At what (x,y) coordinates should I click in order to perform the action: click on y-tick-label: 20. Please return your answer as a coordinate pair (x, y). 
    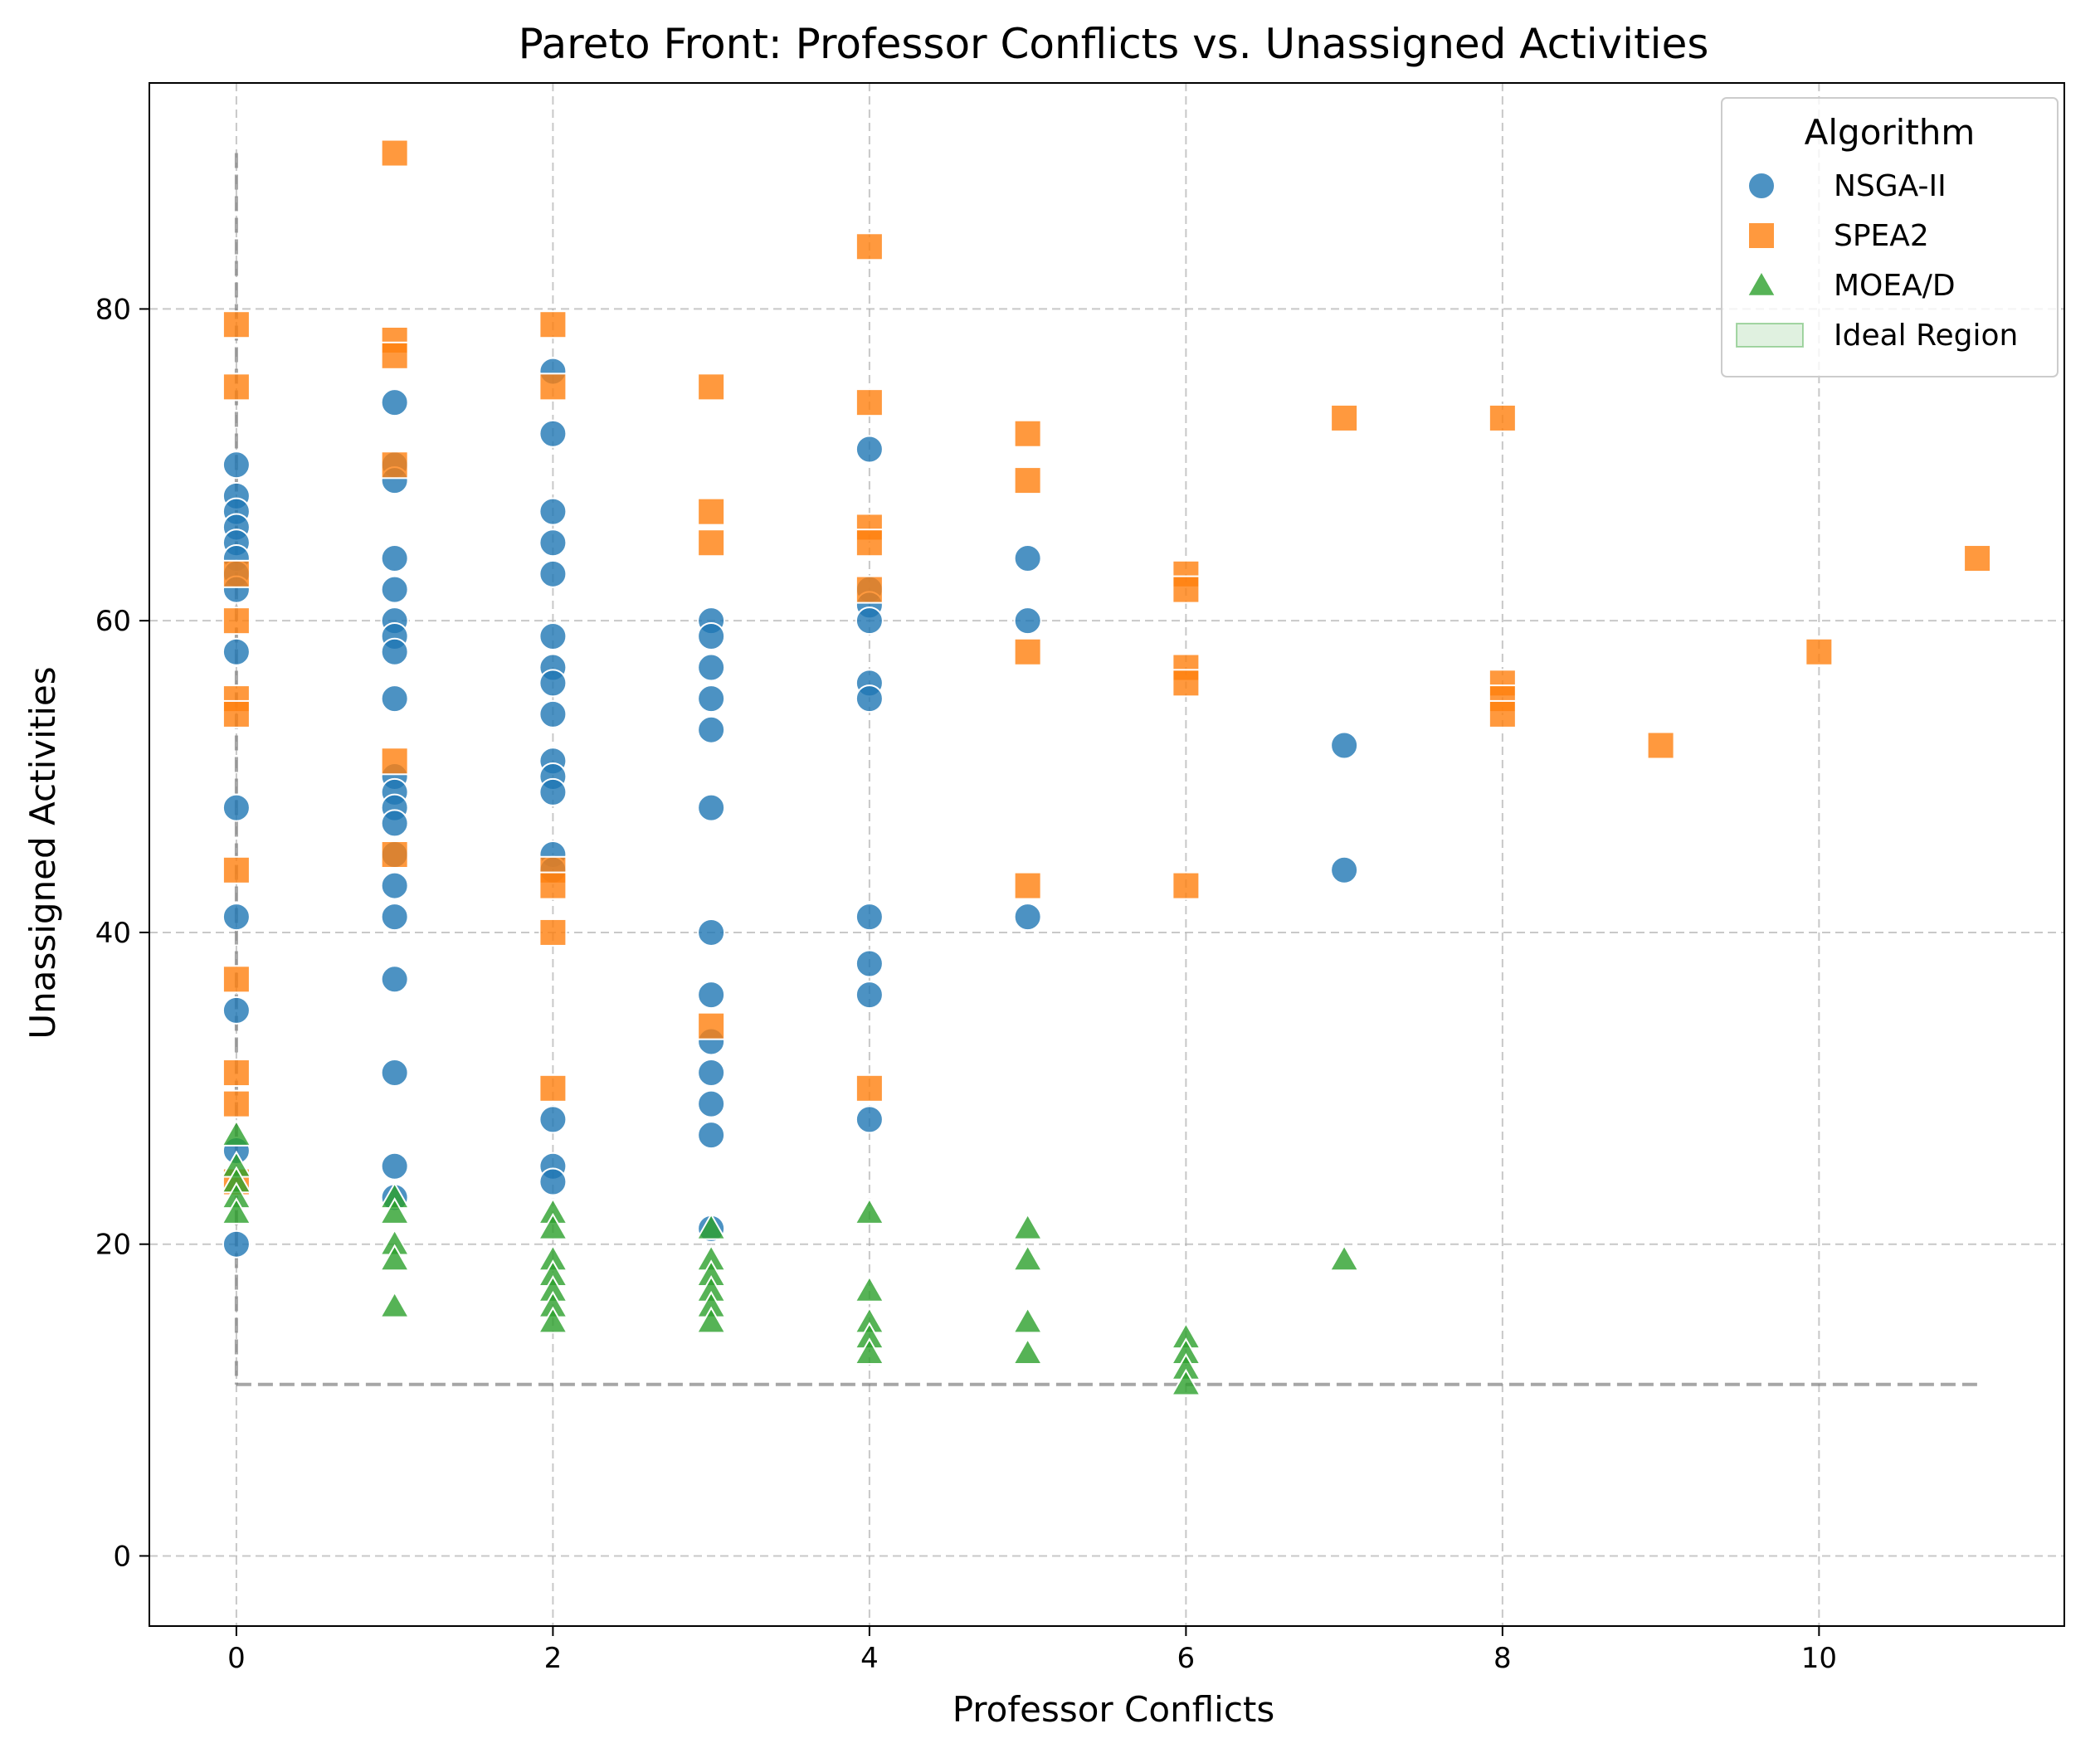
    Looking at the image, I should click on (113, 1246).